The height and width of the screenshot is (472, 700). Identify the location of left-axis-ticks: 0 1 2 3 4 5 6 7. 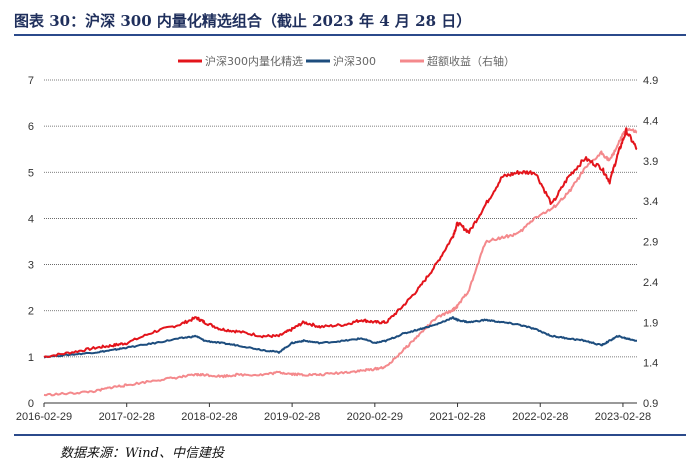
(31, 242).